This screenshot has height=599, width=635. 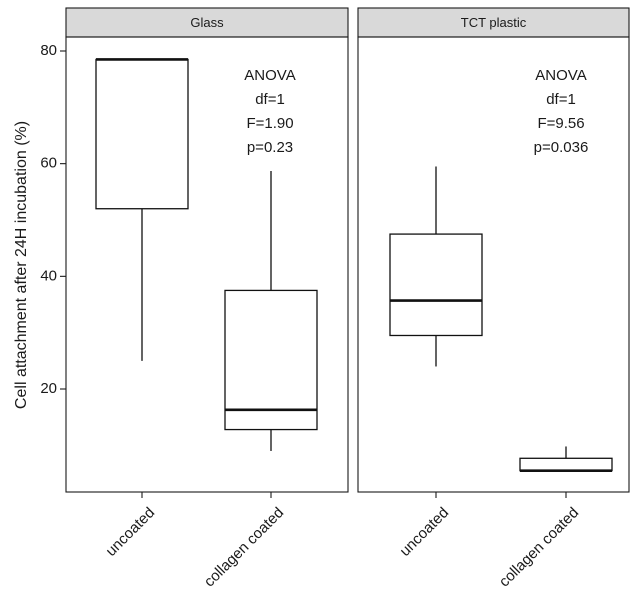 What do you see at coordinates (21, 265) in the screenshot?
I see `y-axis-label: Cell attachment after 24H incubation (%)` at bounding box center [21, 265].